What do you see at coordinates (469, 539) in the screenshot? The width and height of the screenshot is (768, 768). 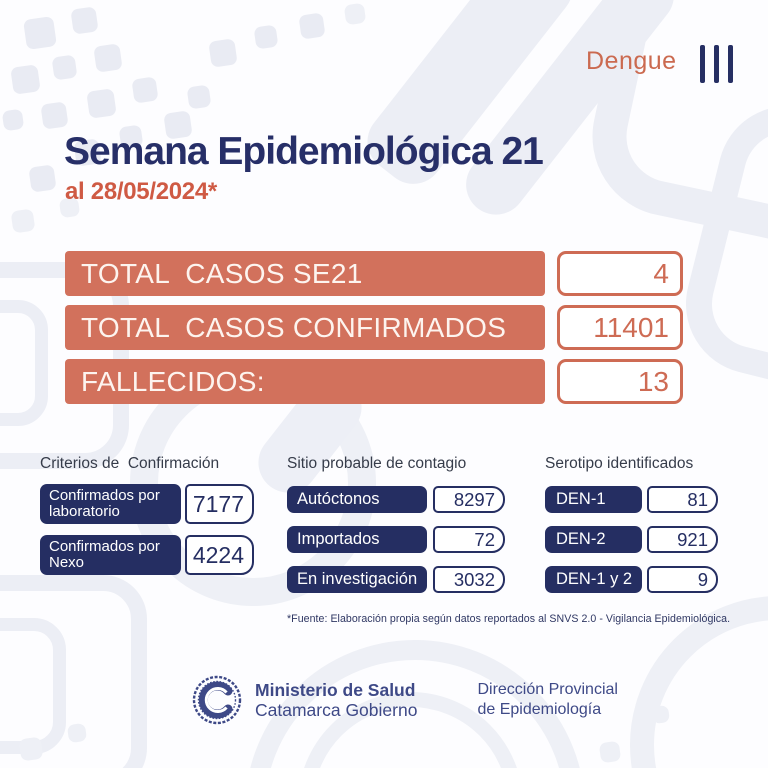 I see `row-value-box: 72` at bounding box center [469, 539].